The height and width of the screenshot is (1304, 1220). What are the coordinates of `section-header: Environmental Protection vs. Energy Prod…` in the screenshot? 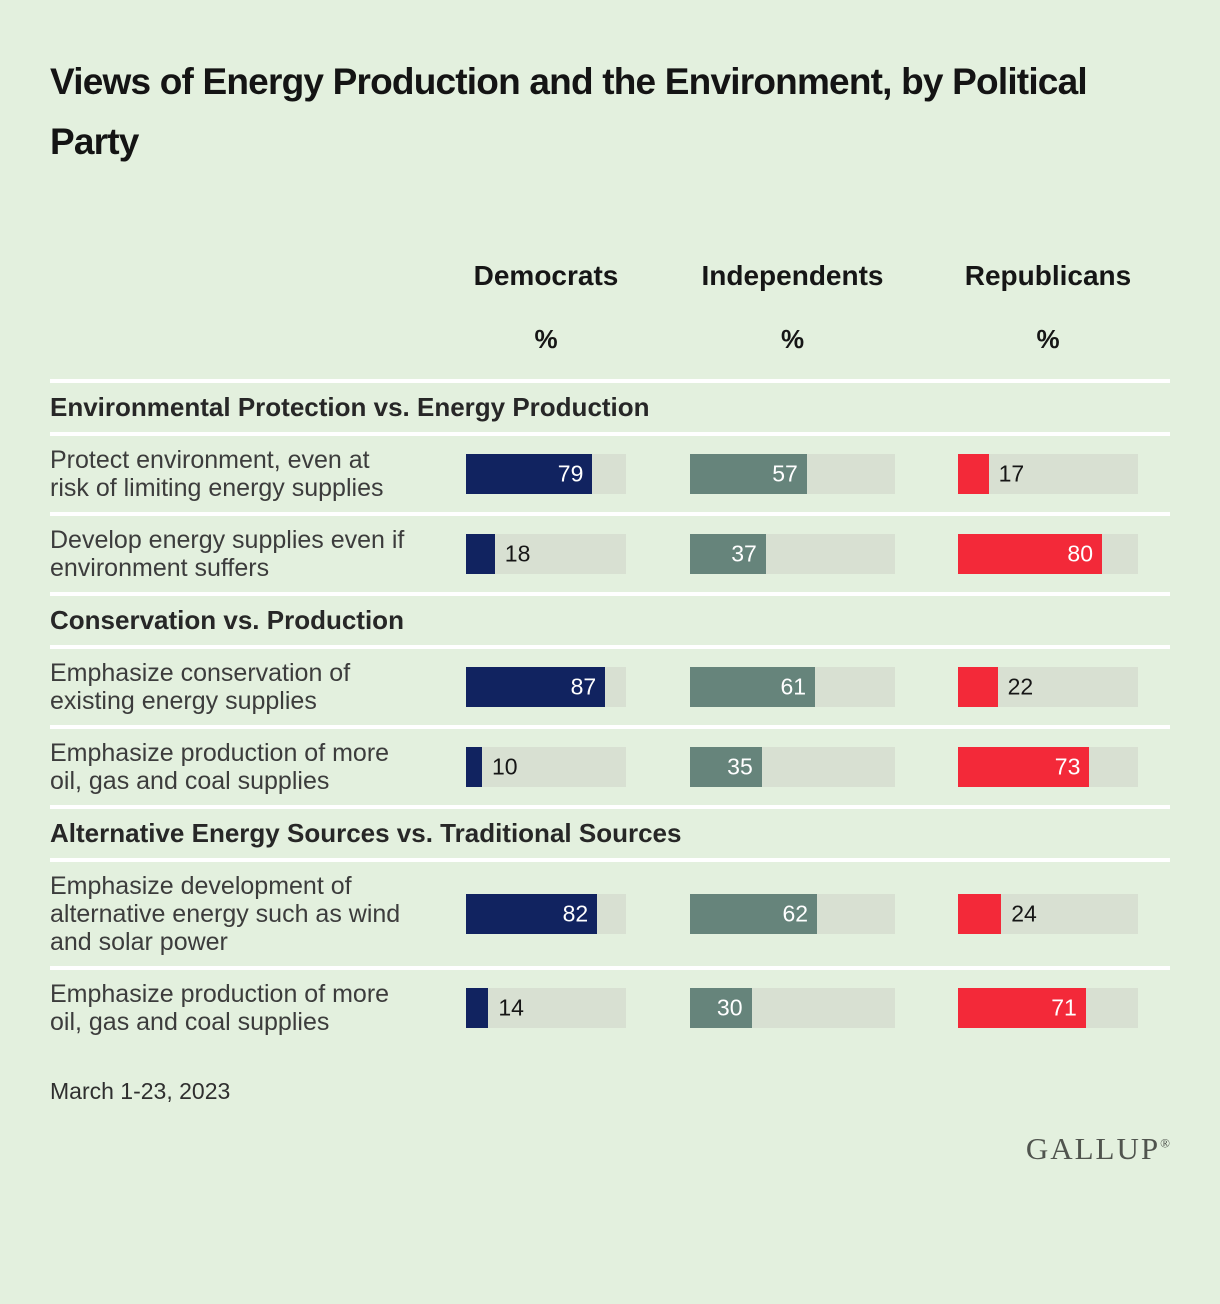 It's located at (350, 407).